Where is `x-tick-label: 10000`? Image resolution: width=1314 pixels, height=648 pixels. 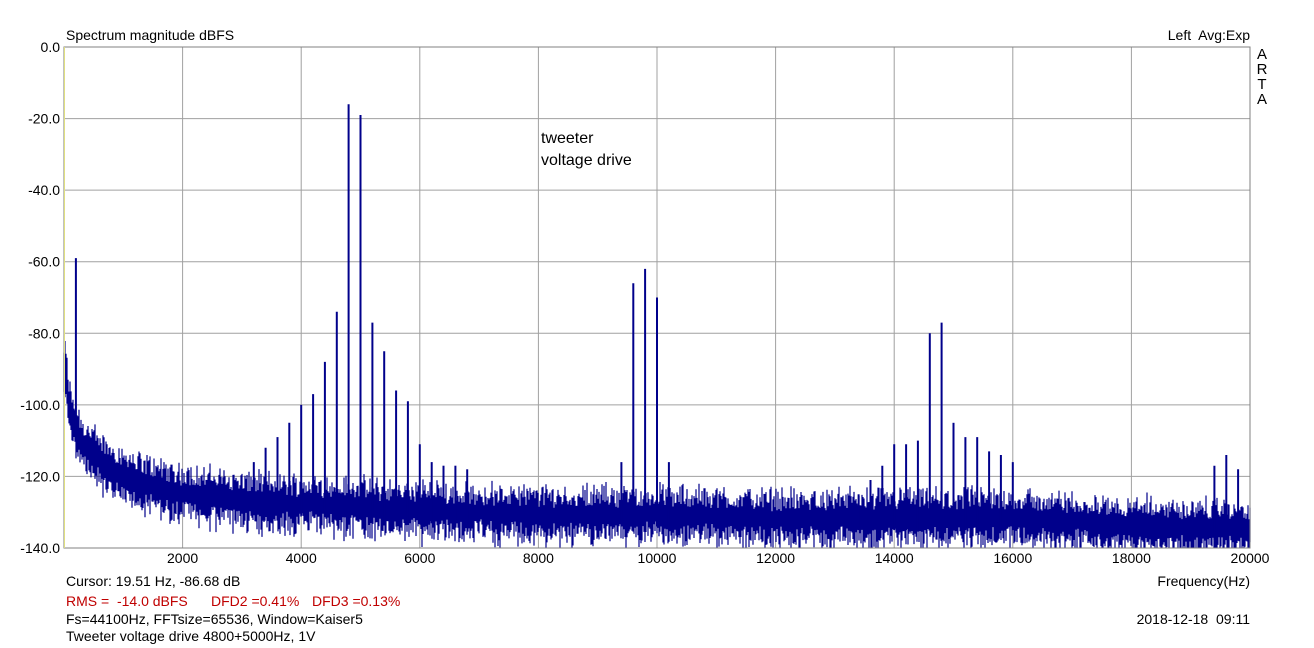
x-tick-label: 10000 is located at coordinates (657, 558).